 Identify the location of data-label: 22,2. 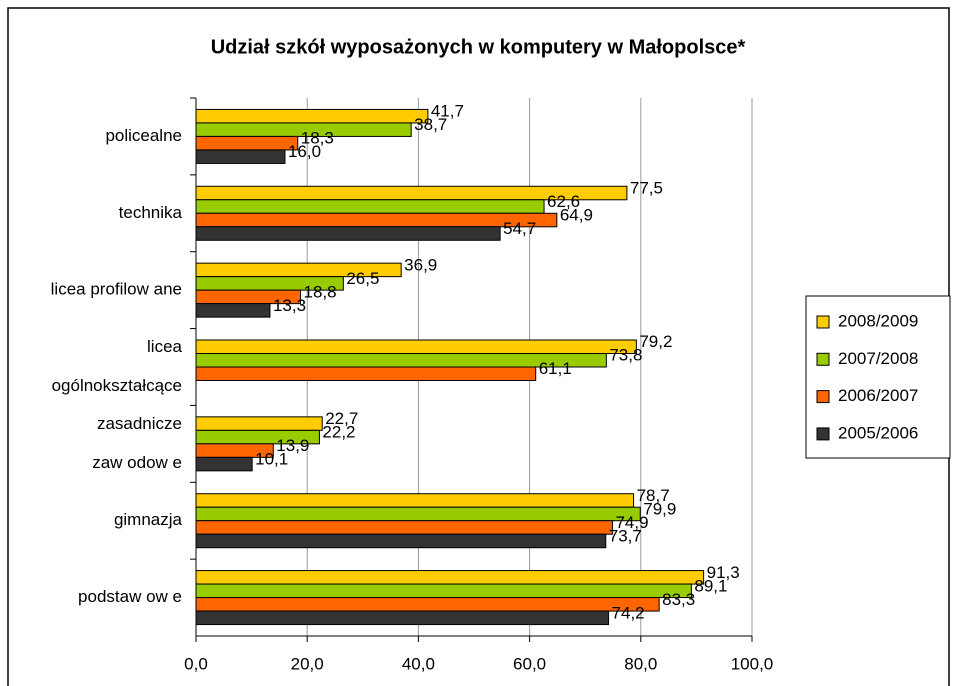
(338, 432).